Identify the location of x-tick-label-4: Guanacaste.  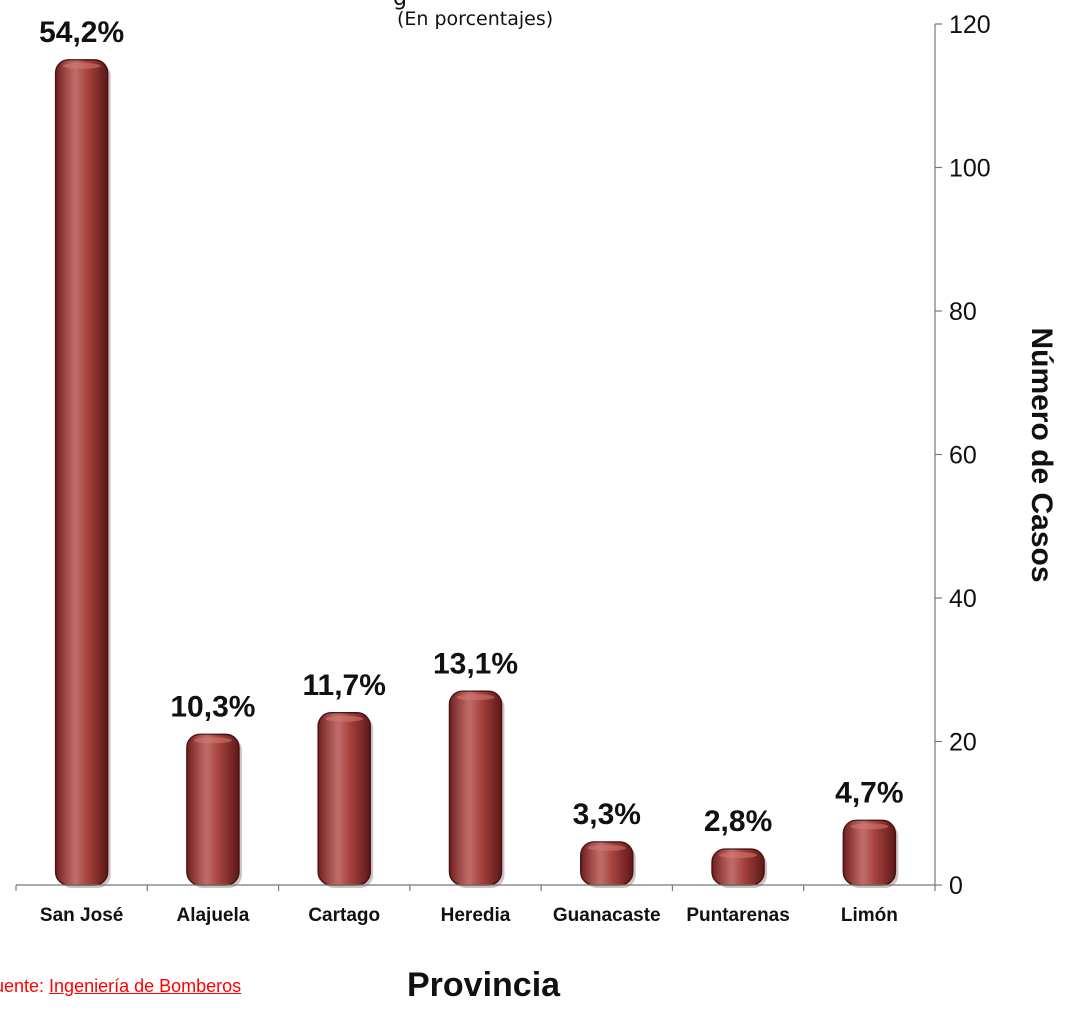
(607, 915).